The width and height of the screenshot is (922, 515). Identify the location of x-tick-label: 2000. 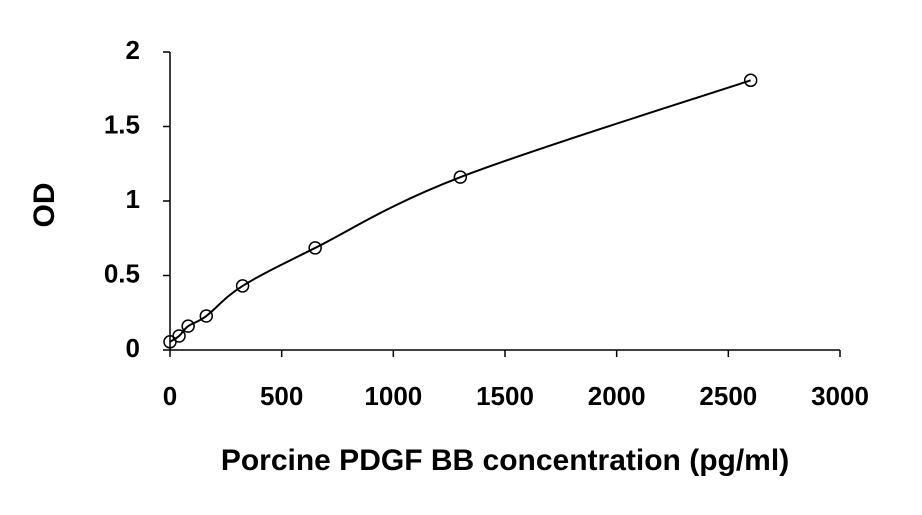
(617, 396).